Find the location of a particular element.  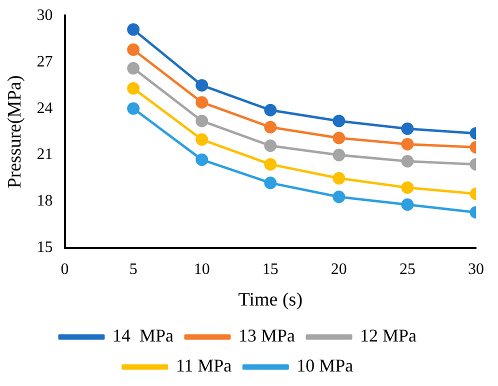

legend-label: 11 MPa is located at coordinates (204, 366).